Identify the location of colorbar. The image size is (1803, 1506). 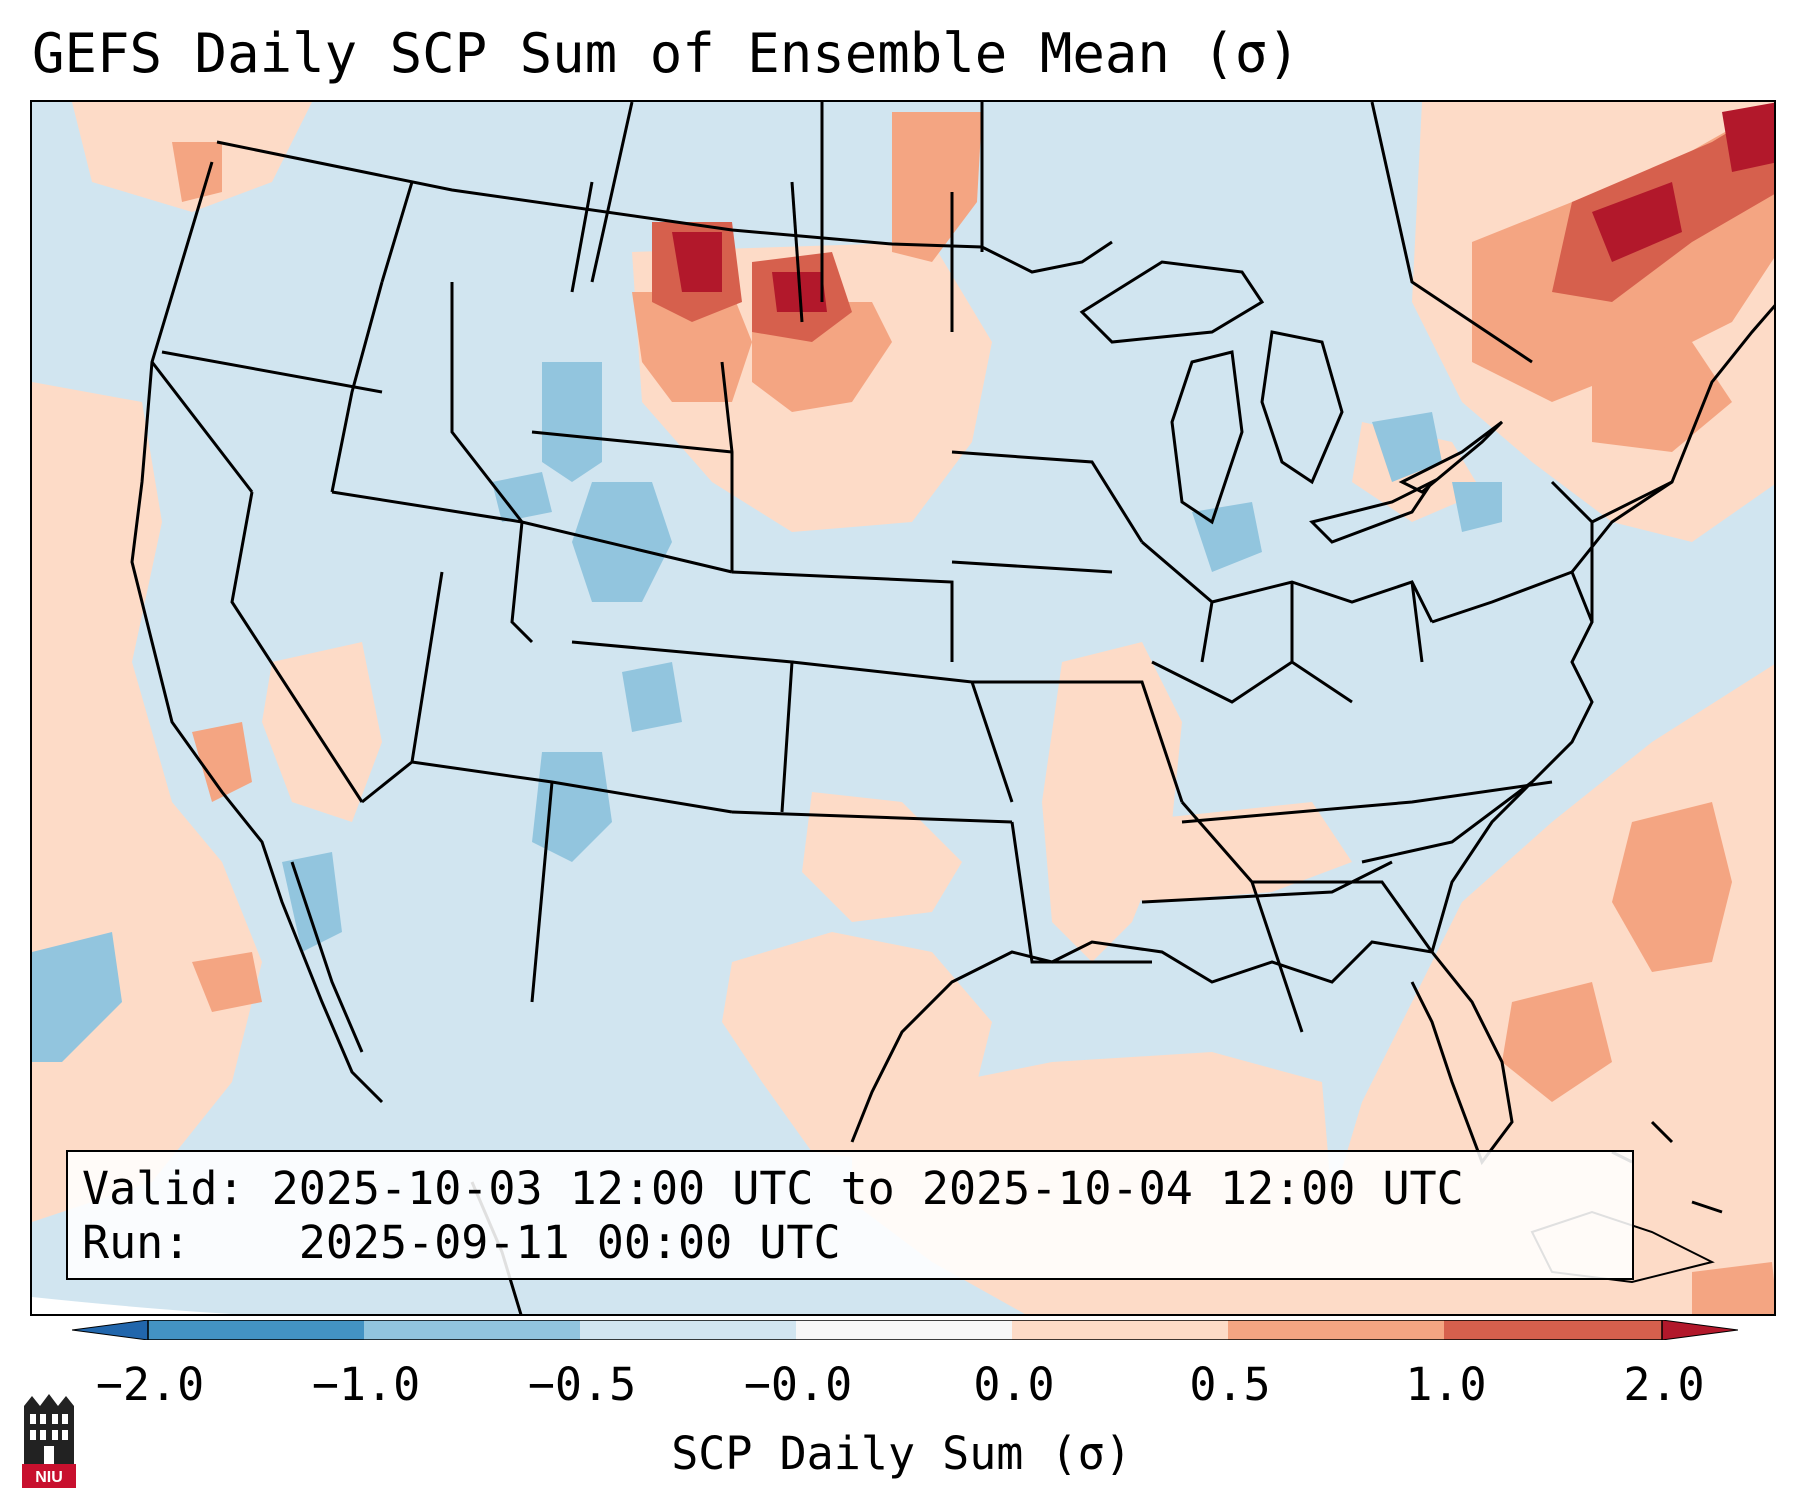
(905, 1330).